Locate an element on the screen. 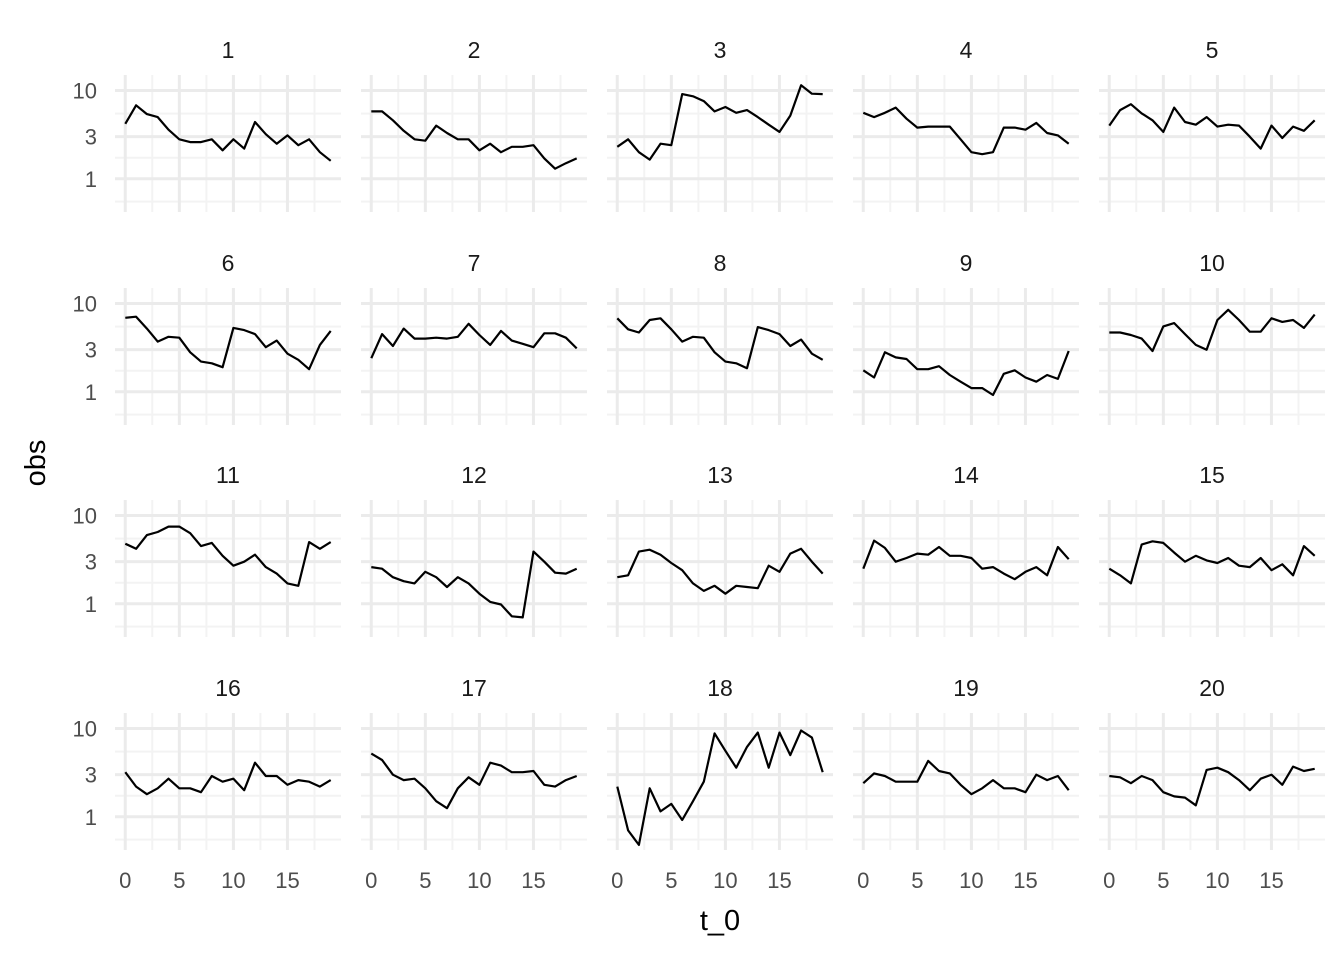  facet-strip-label: 4 is located at coordinates (966, 50).